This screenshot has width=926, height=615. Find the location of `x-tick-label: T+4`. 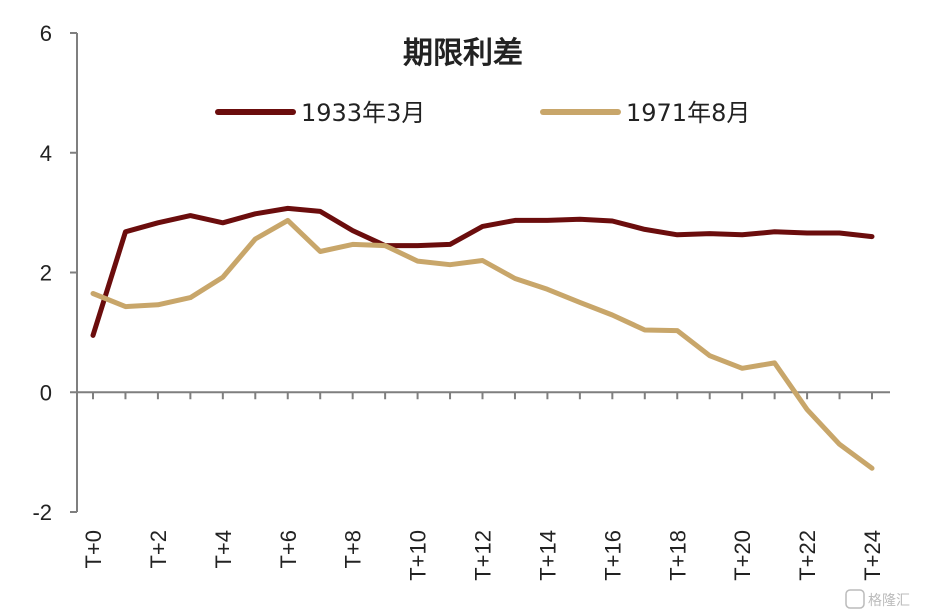

x-tick-label: T+4 is located at coordinates (223, 549).